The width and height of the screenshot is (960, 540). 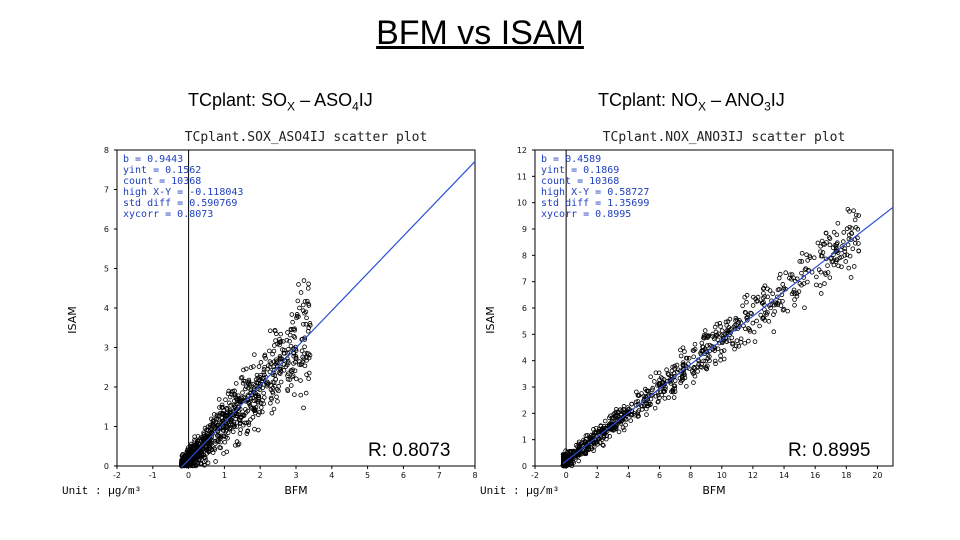 I want to click on stats-line: std diff = 0.590769, so click(x=180, y=203).